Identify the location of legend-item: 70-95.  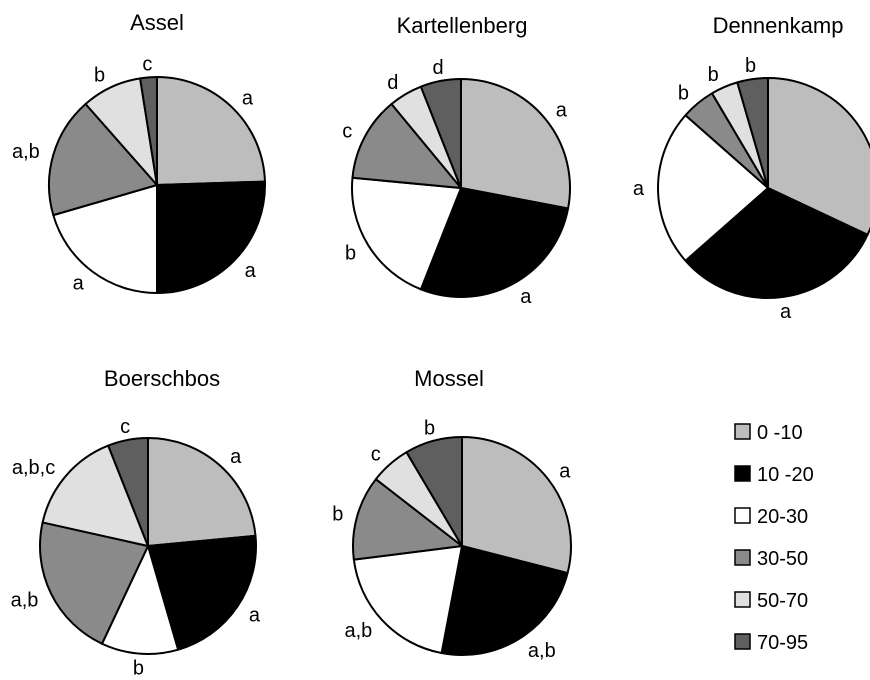
(771, 643).